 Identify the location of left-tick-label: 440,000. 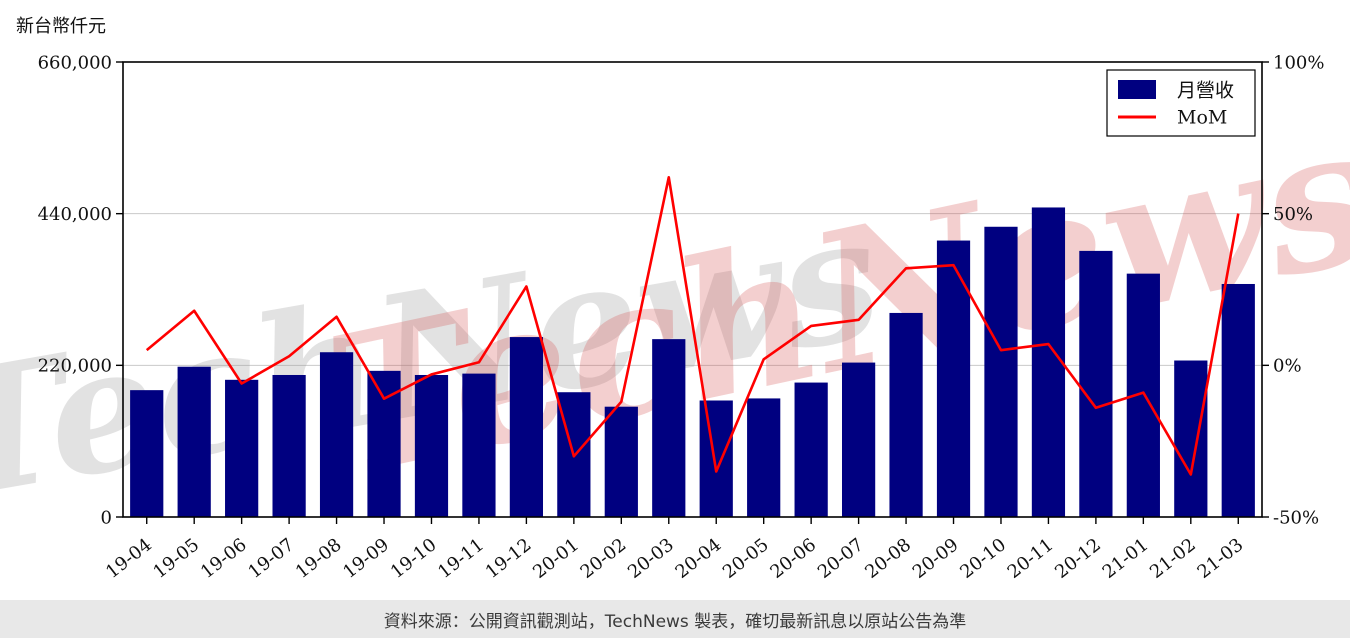
(75, 214).